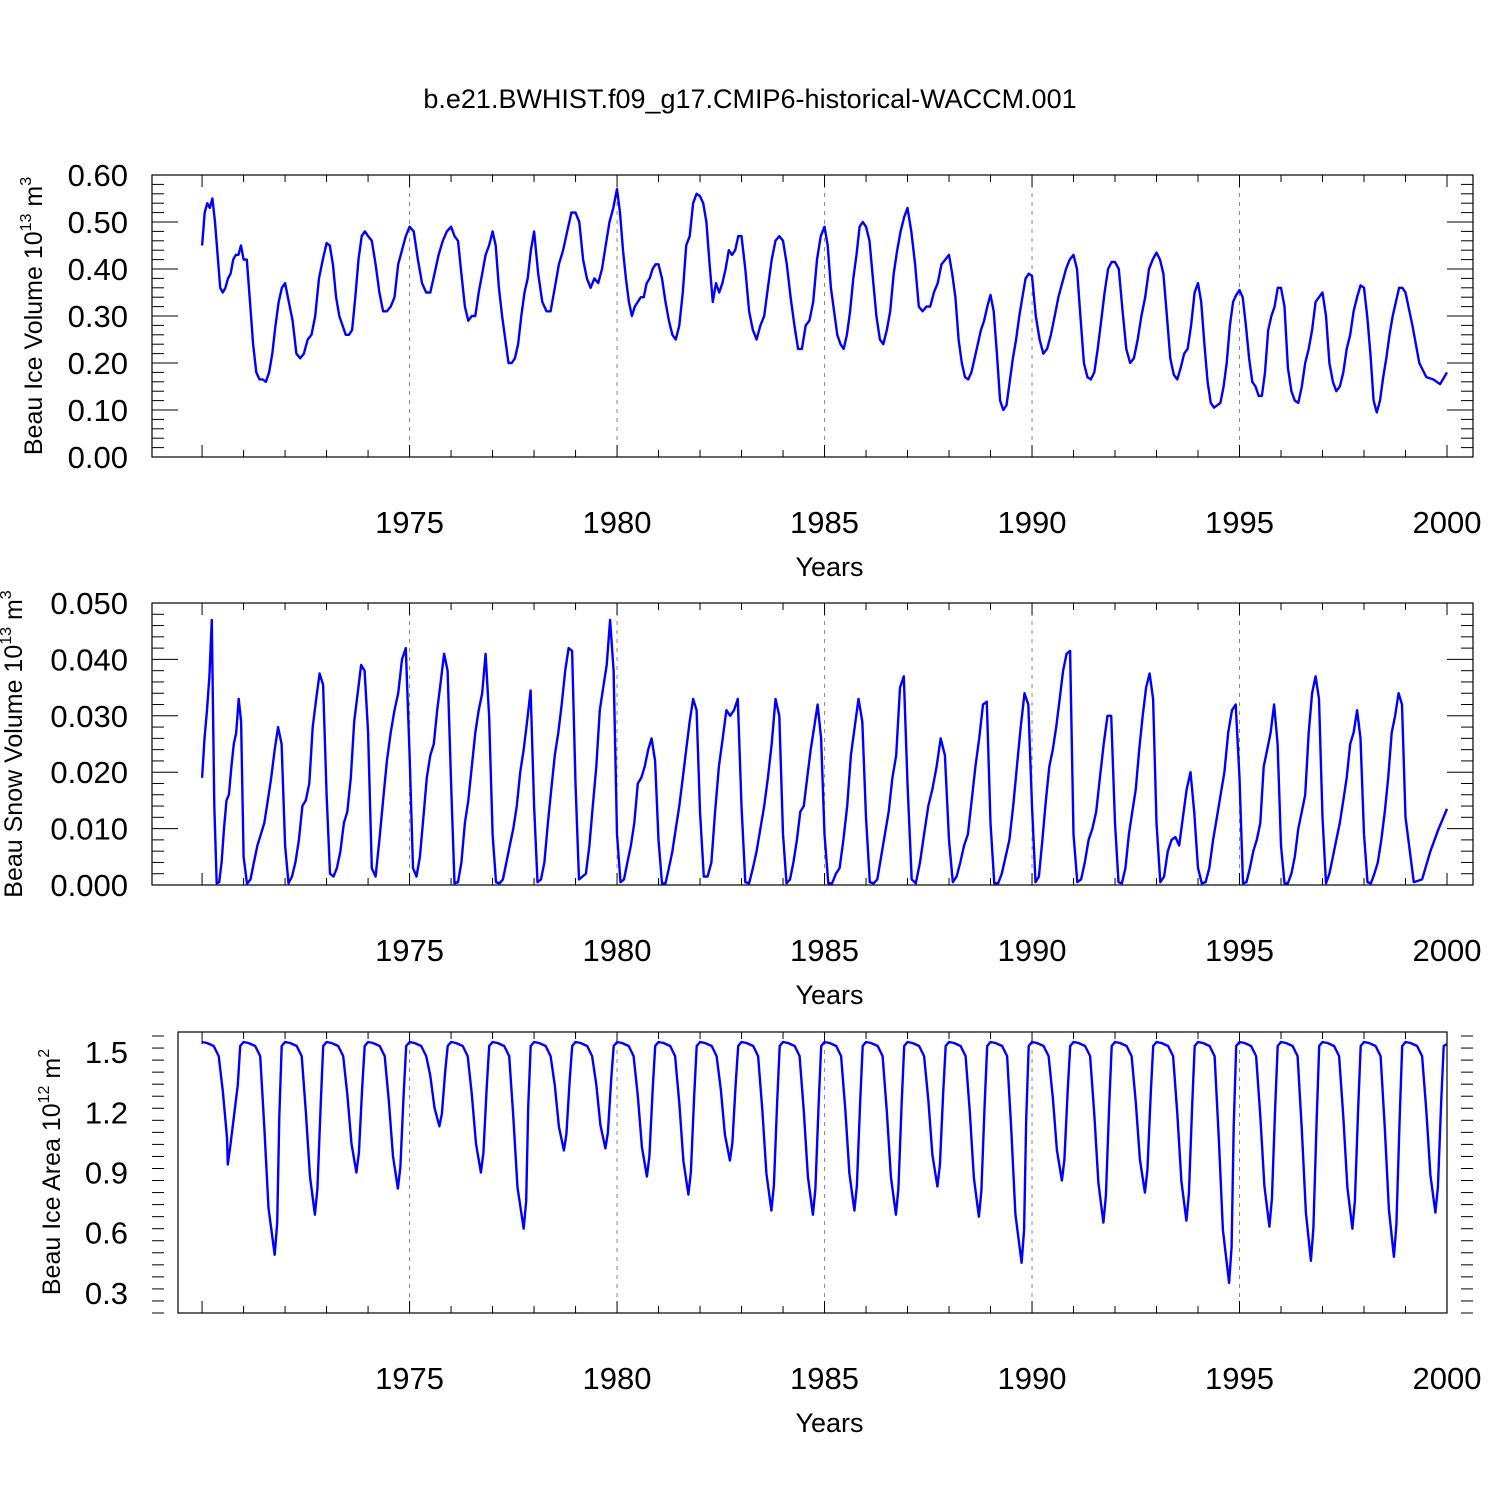 This screenshot has width=1500, height=1500. What do you see at coordinates (89, 716) in the screenshot?
I see `y-tick-label: 0.030` at bounding box center [89, 716].